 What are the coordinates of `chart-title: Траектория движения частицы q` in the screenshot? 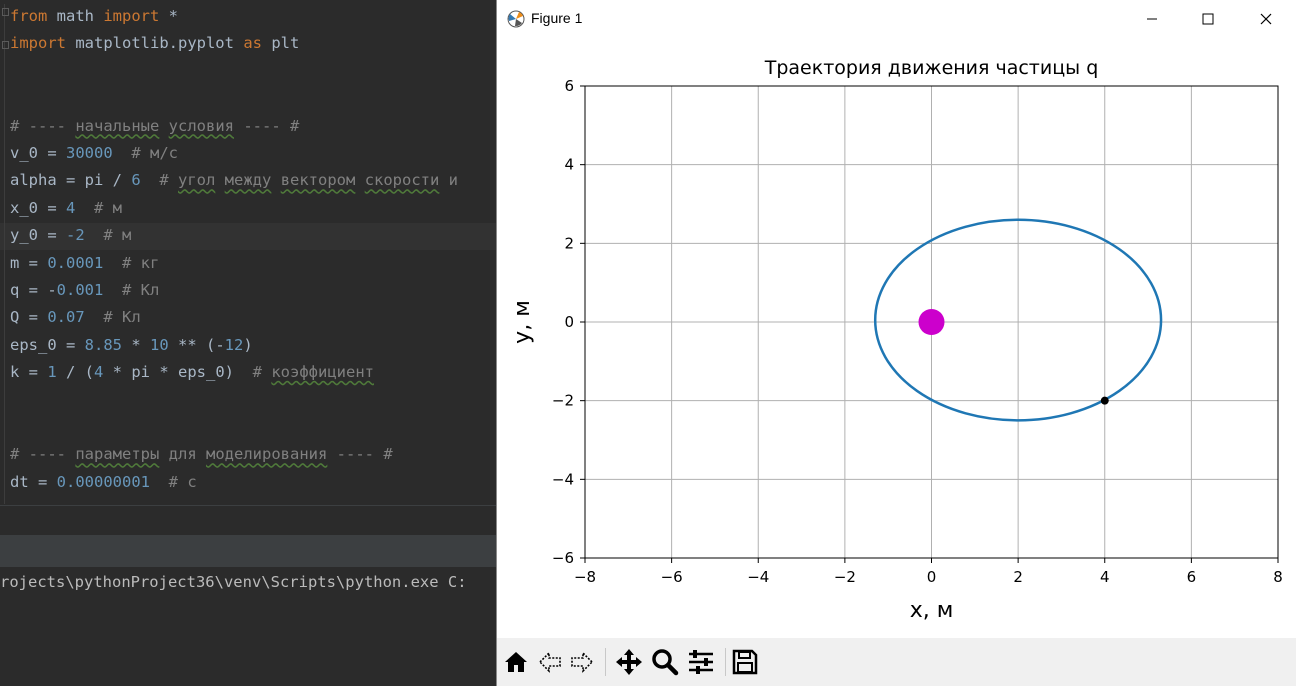 It's located at (931, 68).